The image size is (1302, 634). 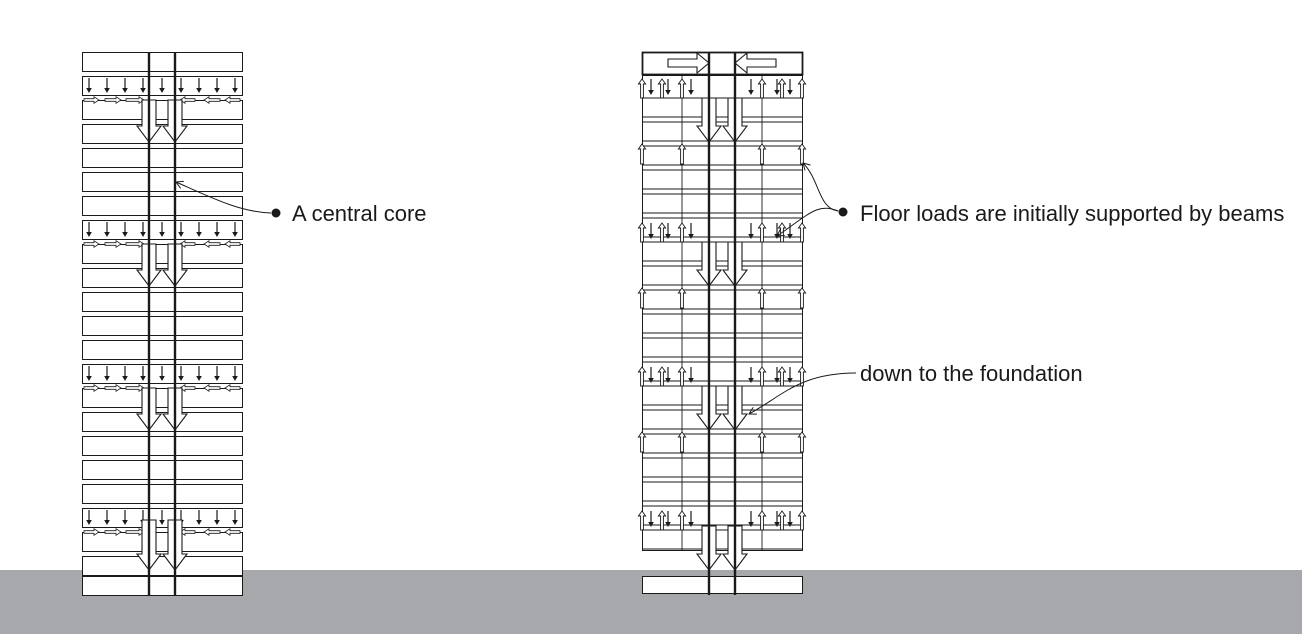 I want to click on annotation-central-core: A central core, so click(x=301, y=204).